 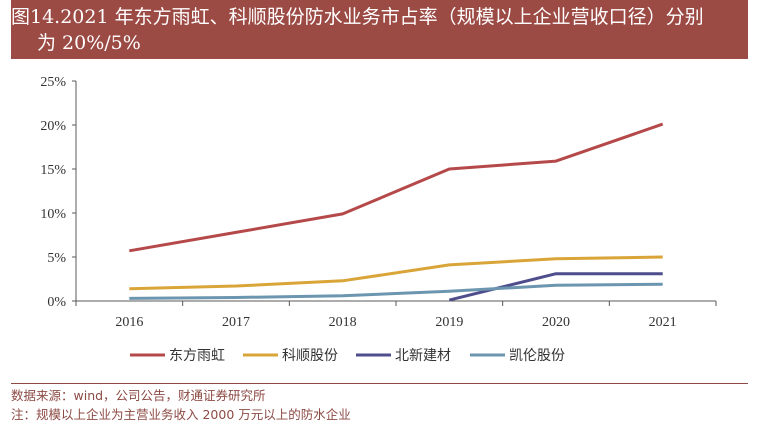 I want to click on x-tick-label: 2017, so click(x=236, y=322).